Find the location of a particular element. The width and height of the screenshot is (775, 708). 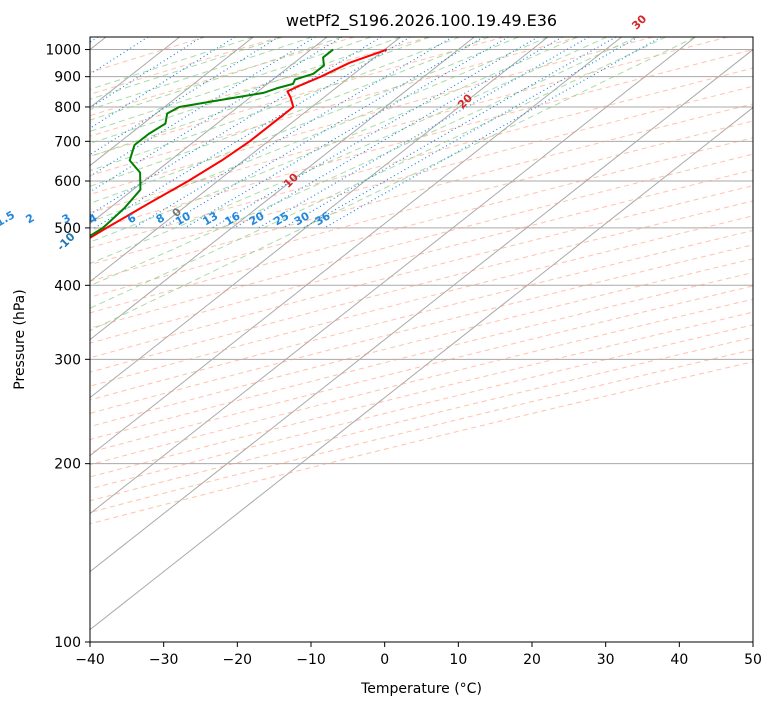

x-tick-label: −10 is located at coordinates (311, 660).